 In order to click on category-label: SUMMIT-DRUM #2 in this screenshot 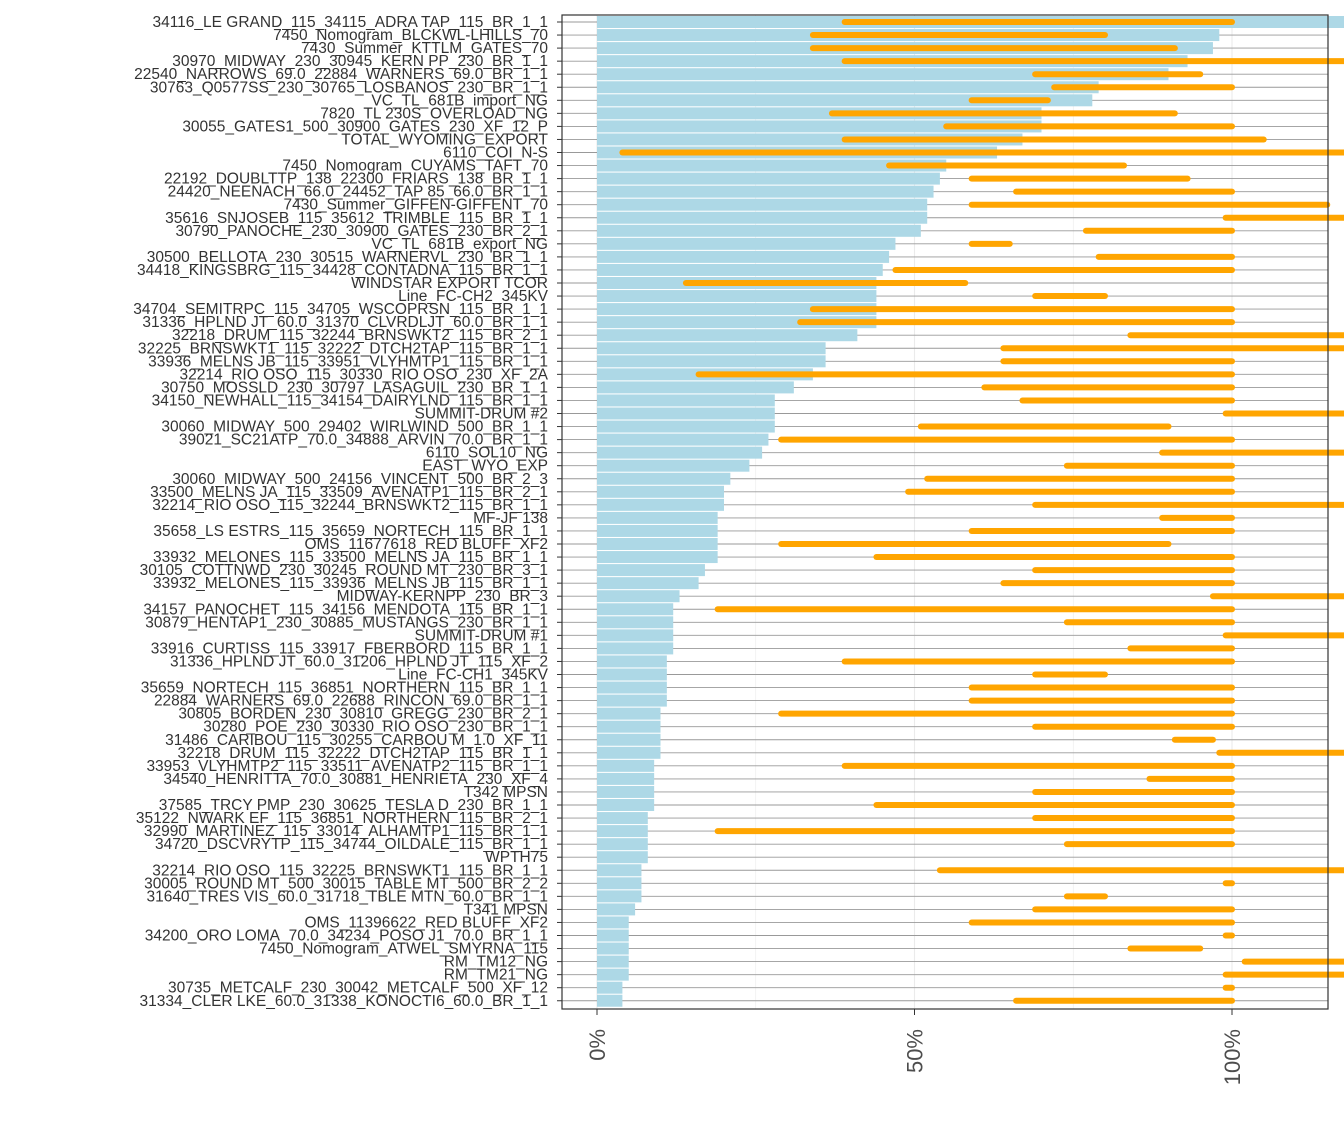, I will do `click(481, 414)`.